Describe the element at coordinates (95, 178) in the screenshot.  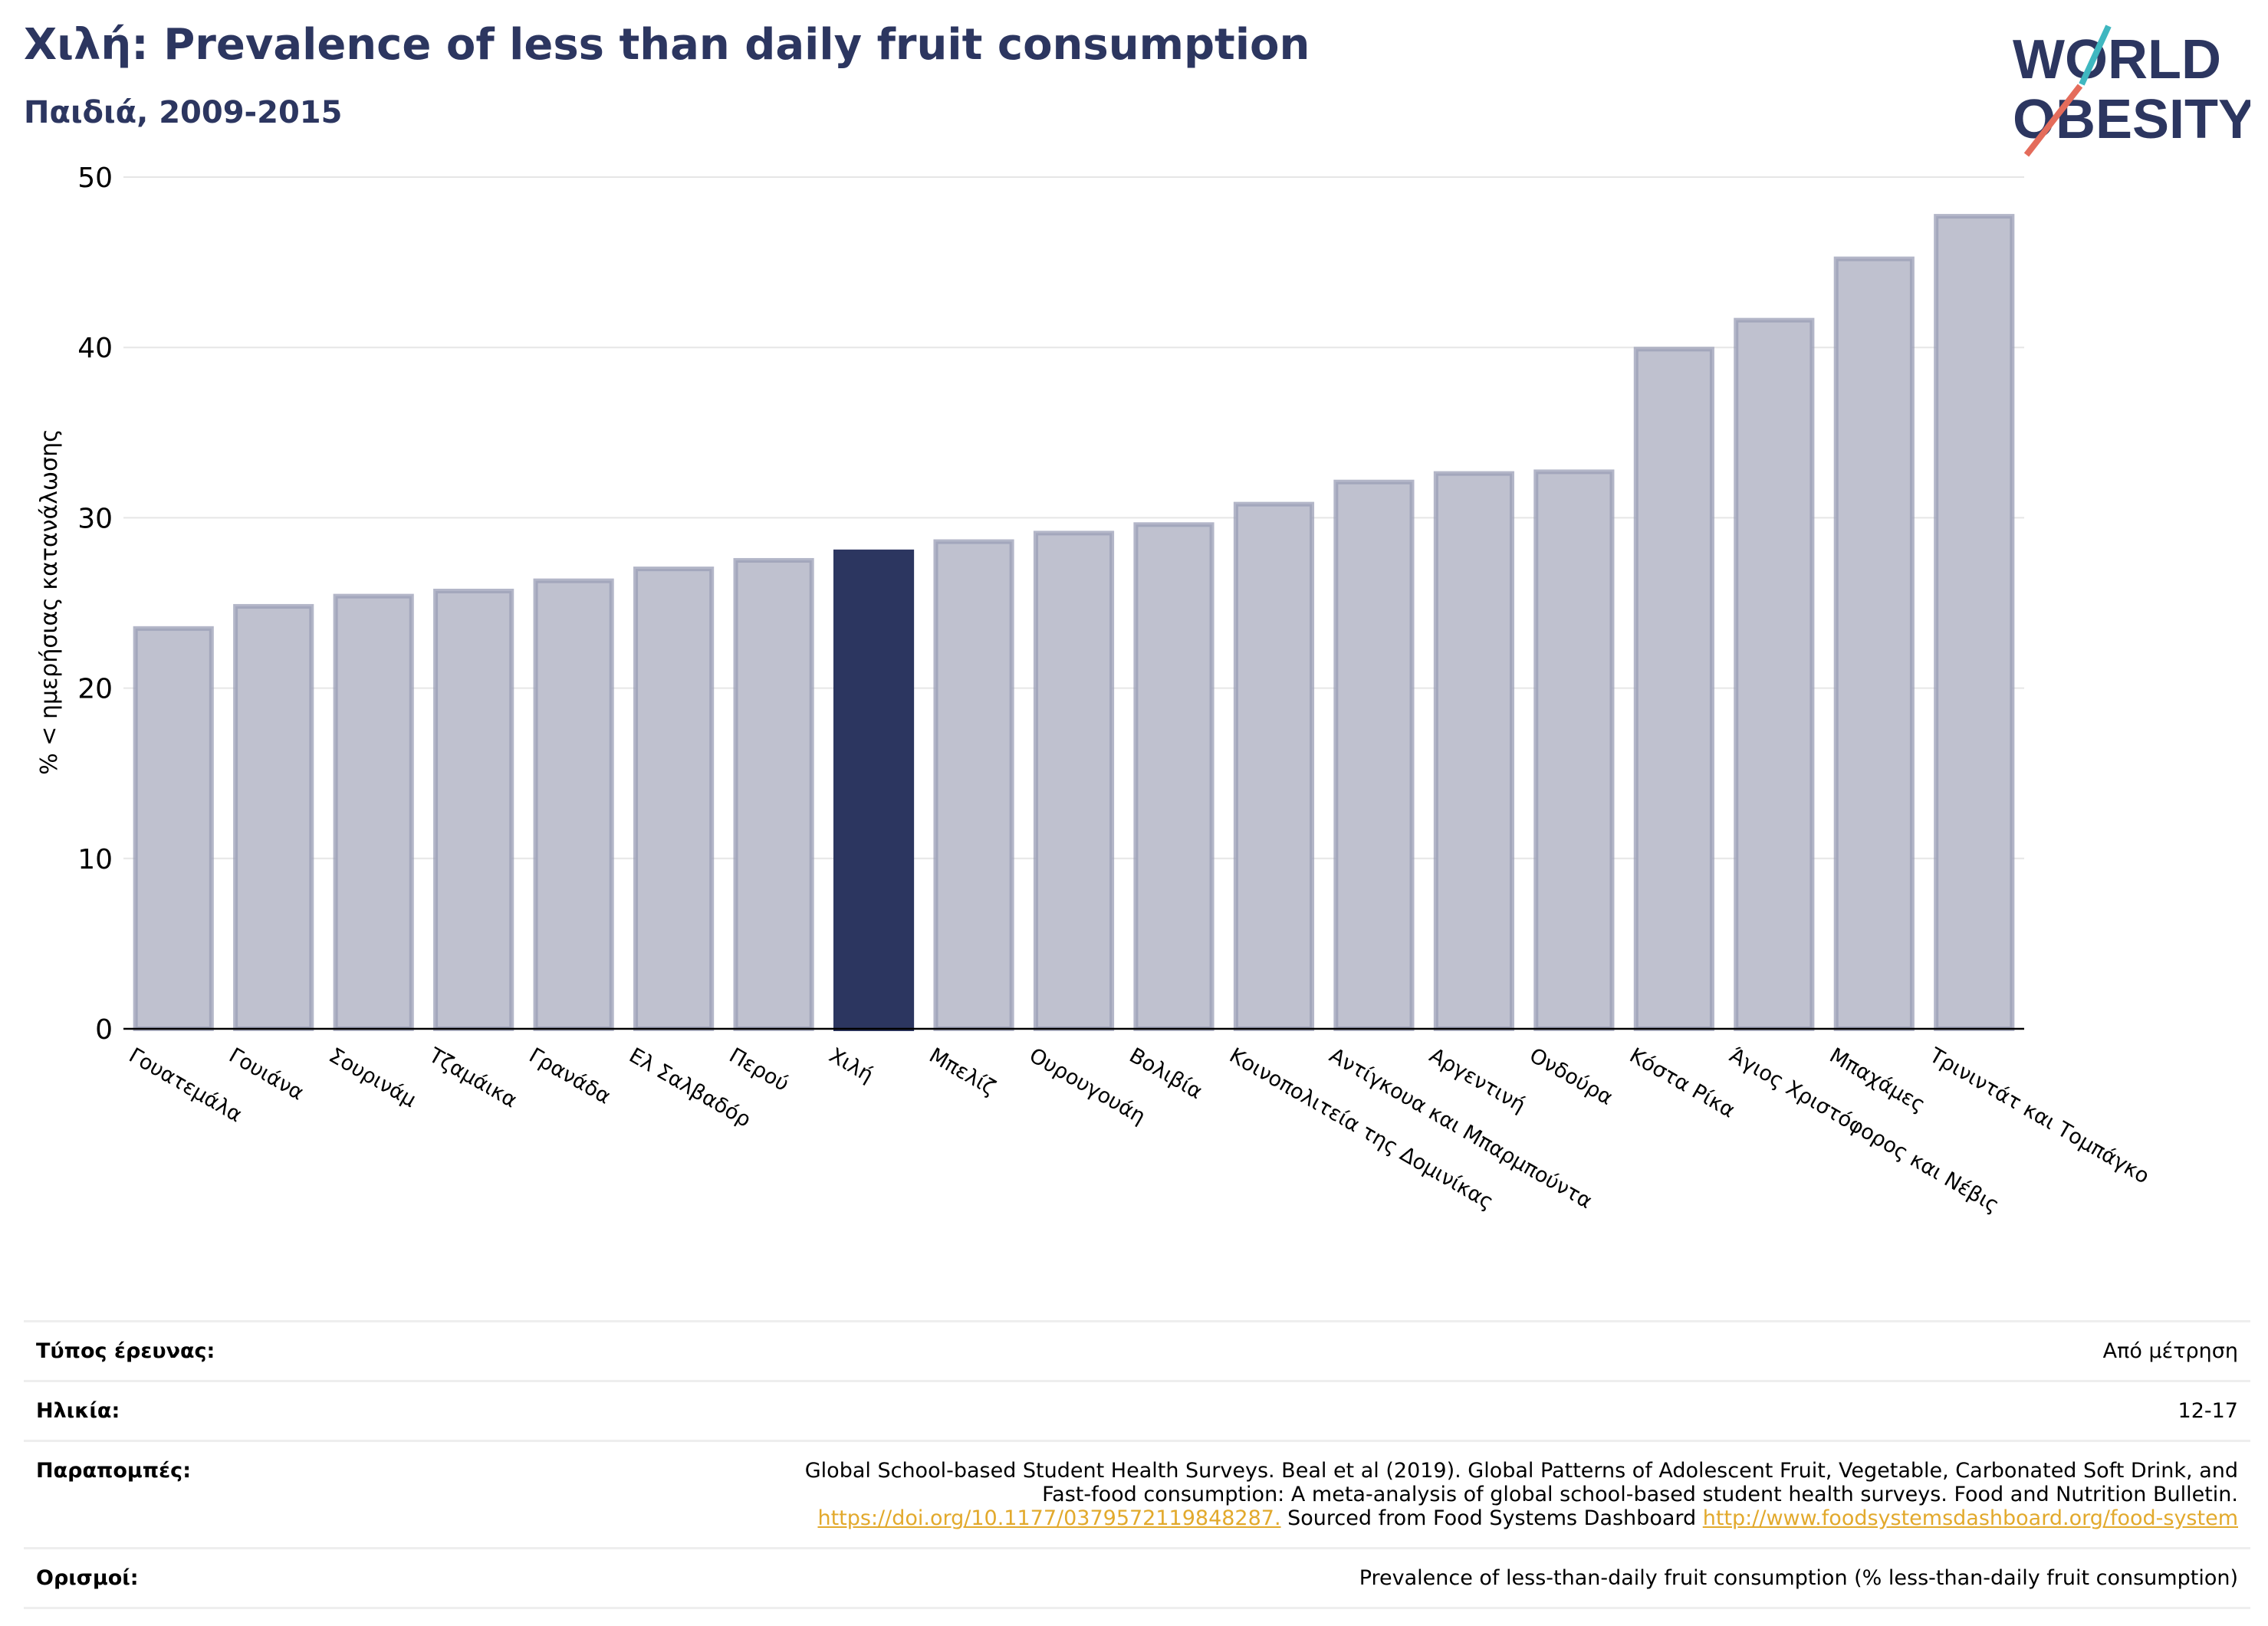
I see `y-tick-label: 50` at that location.